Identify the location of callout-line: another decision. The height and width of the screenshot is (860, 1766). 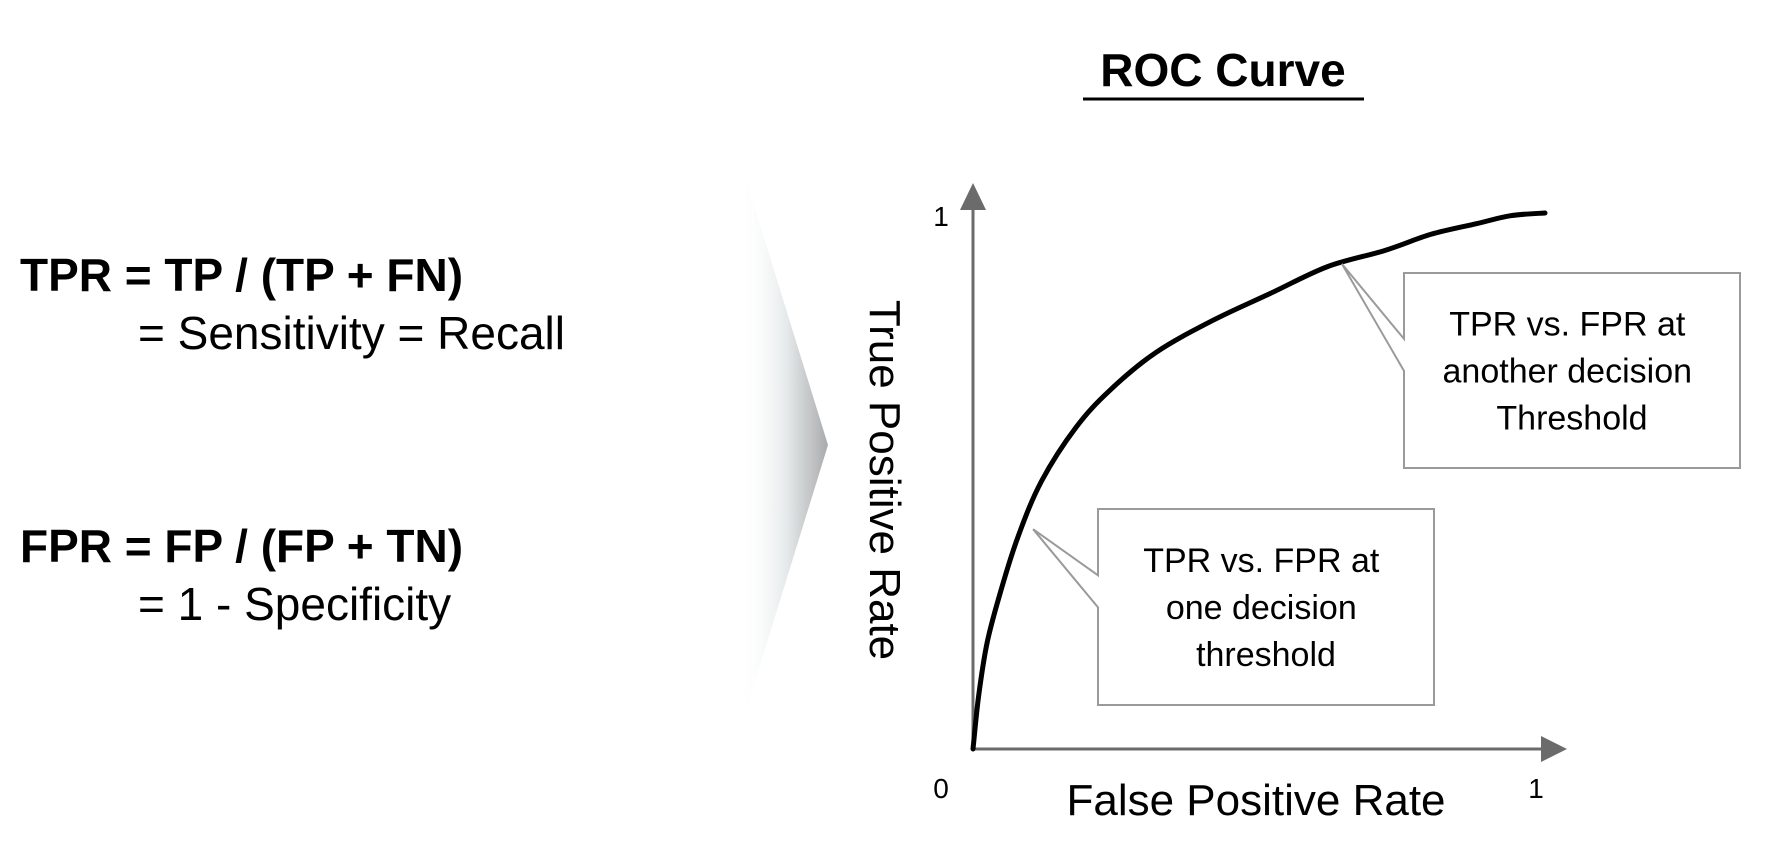
(1568, 372).